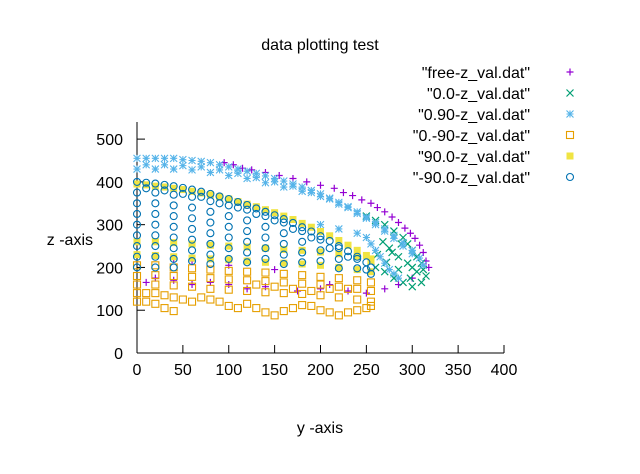 The width and height of the screenshot is (640, 474). Describe the element at coordinates (458, 370) in the screenshot. I see `x-tick-label: 350` at that location.